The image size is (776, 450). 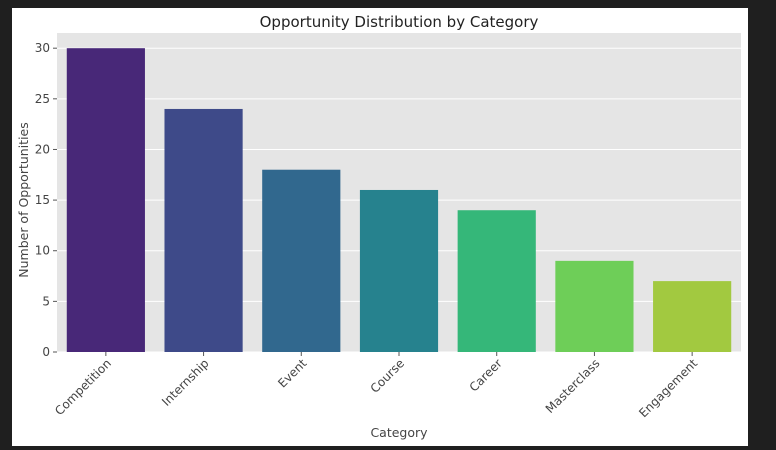 What do you see at coordinates (301, 260) in the screenshot?
I see `bar-event` at bounding box center [301, 260].